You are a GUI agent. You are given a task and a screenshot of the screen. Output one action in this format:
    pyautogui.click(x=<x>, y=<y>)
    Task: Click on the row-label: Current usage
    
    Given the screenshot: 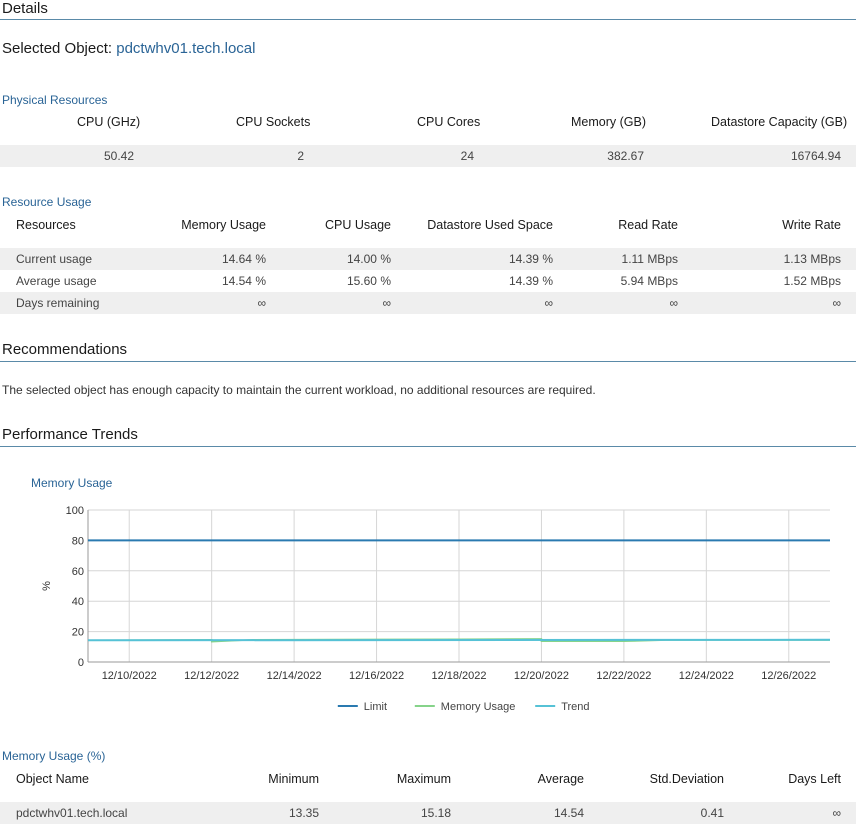 What is the action you would take?
    pyautogui.click(x=54, y=259)
    